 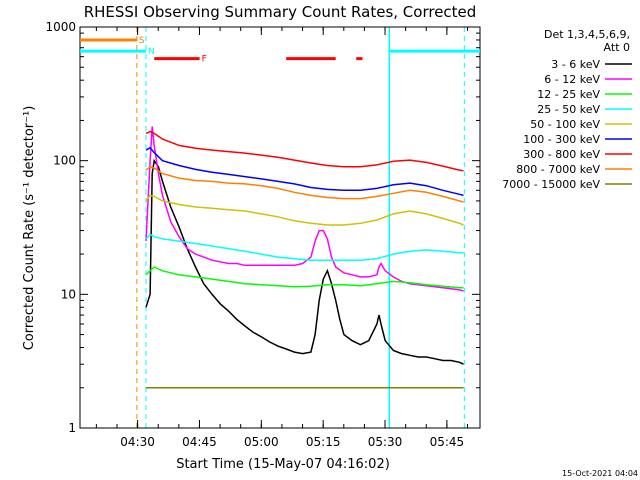 What do you see at coordinates (280, 50) in the screenshot?
I see `flag-bars: SN F` at bounding box center [280, 50].